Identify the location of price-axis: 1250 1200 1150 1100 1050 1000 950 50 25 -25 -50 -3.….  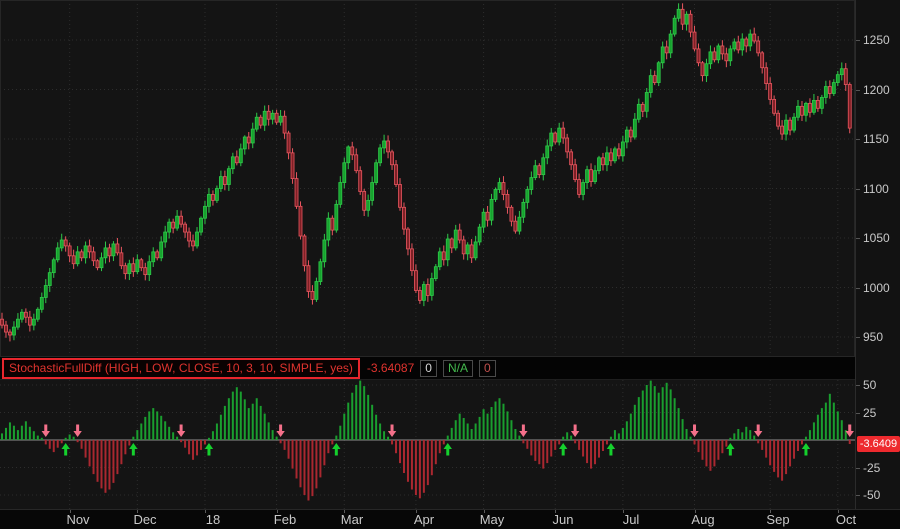
(877, 254).